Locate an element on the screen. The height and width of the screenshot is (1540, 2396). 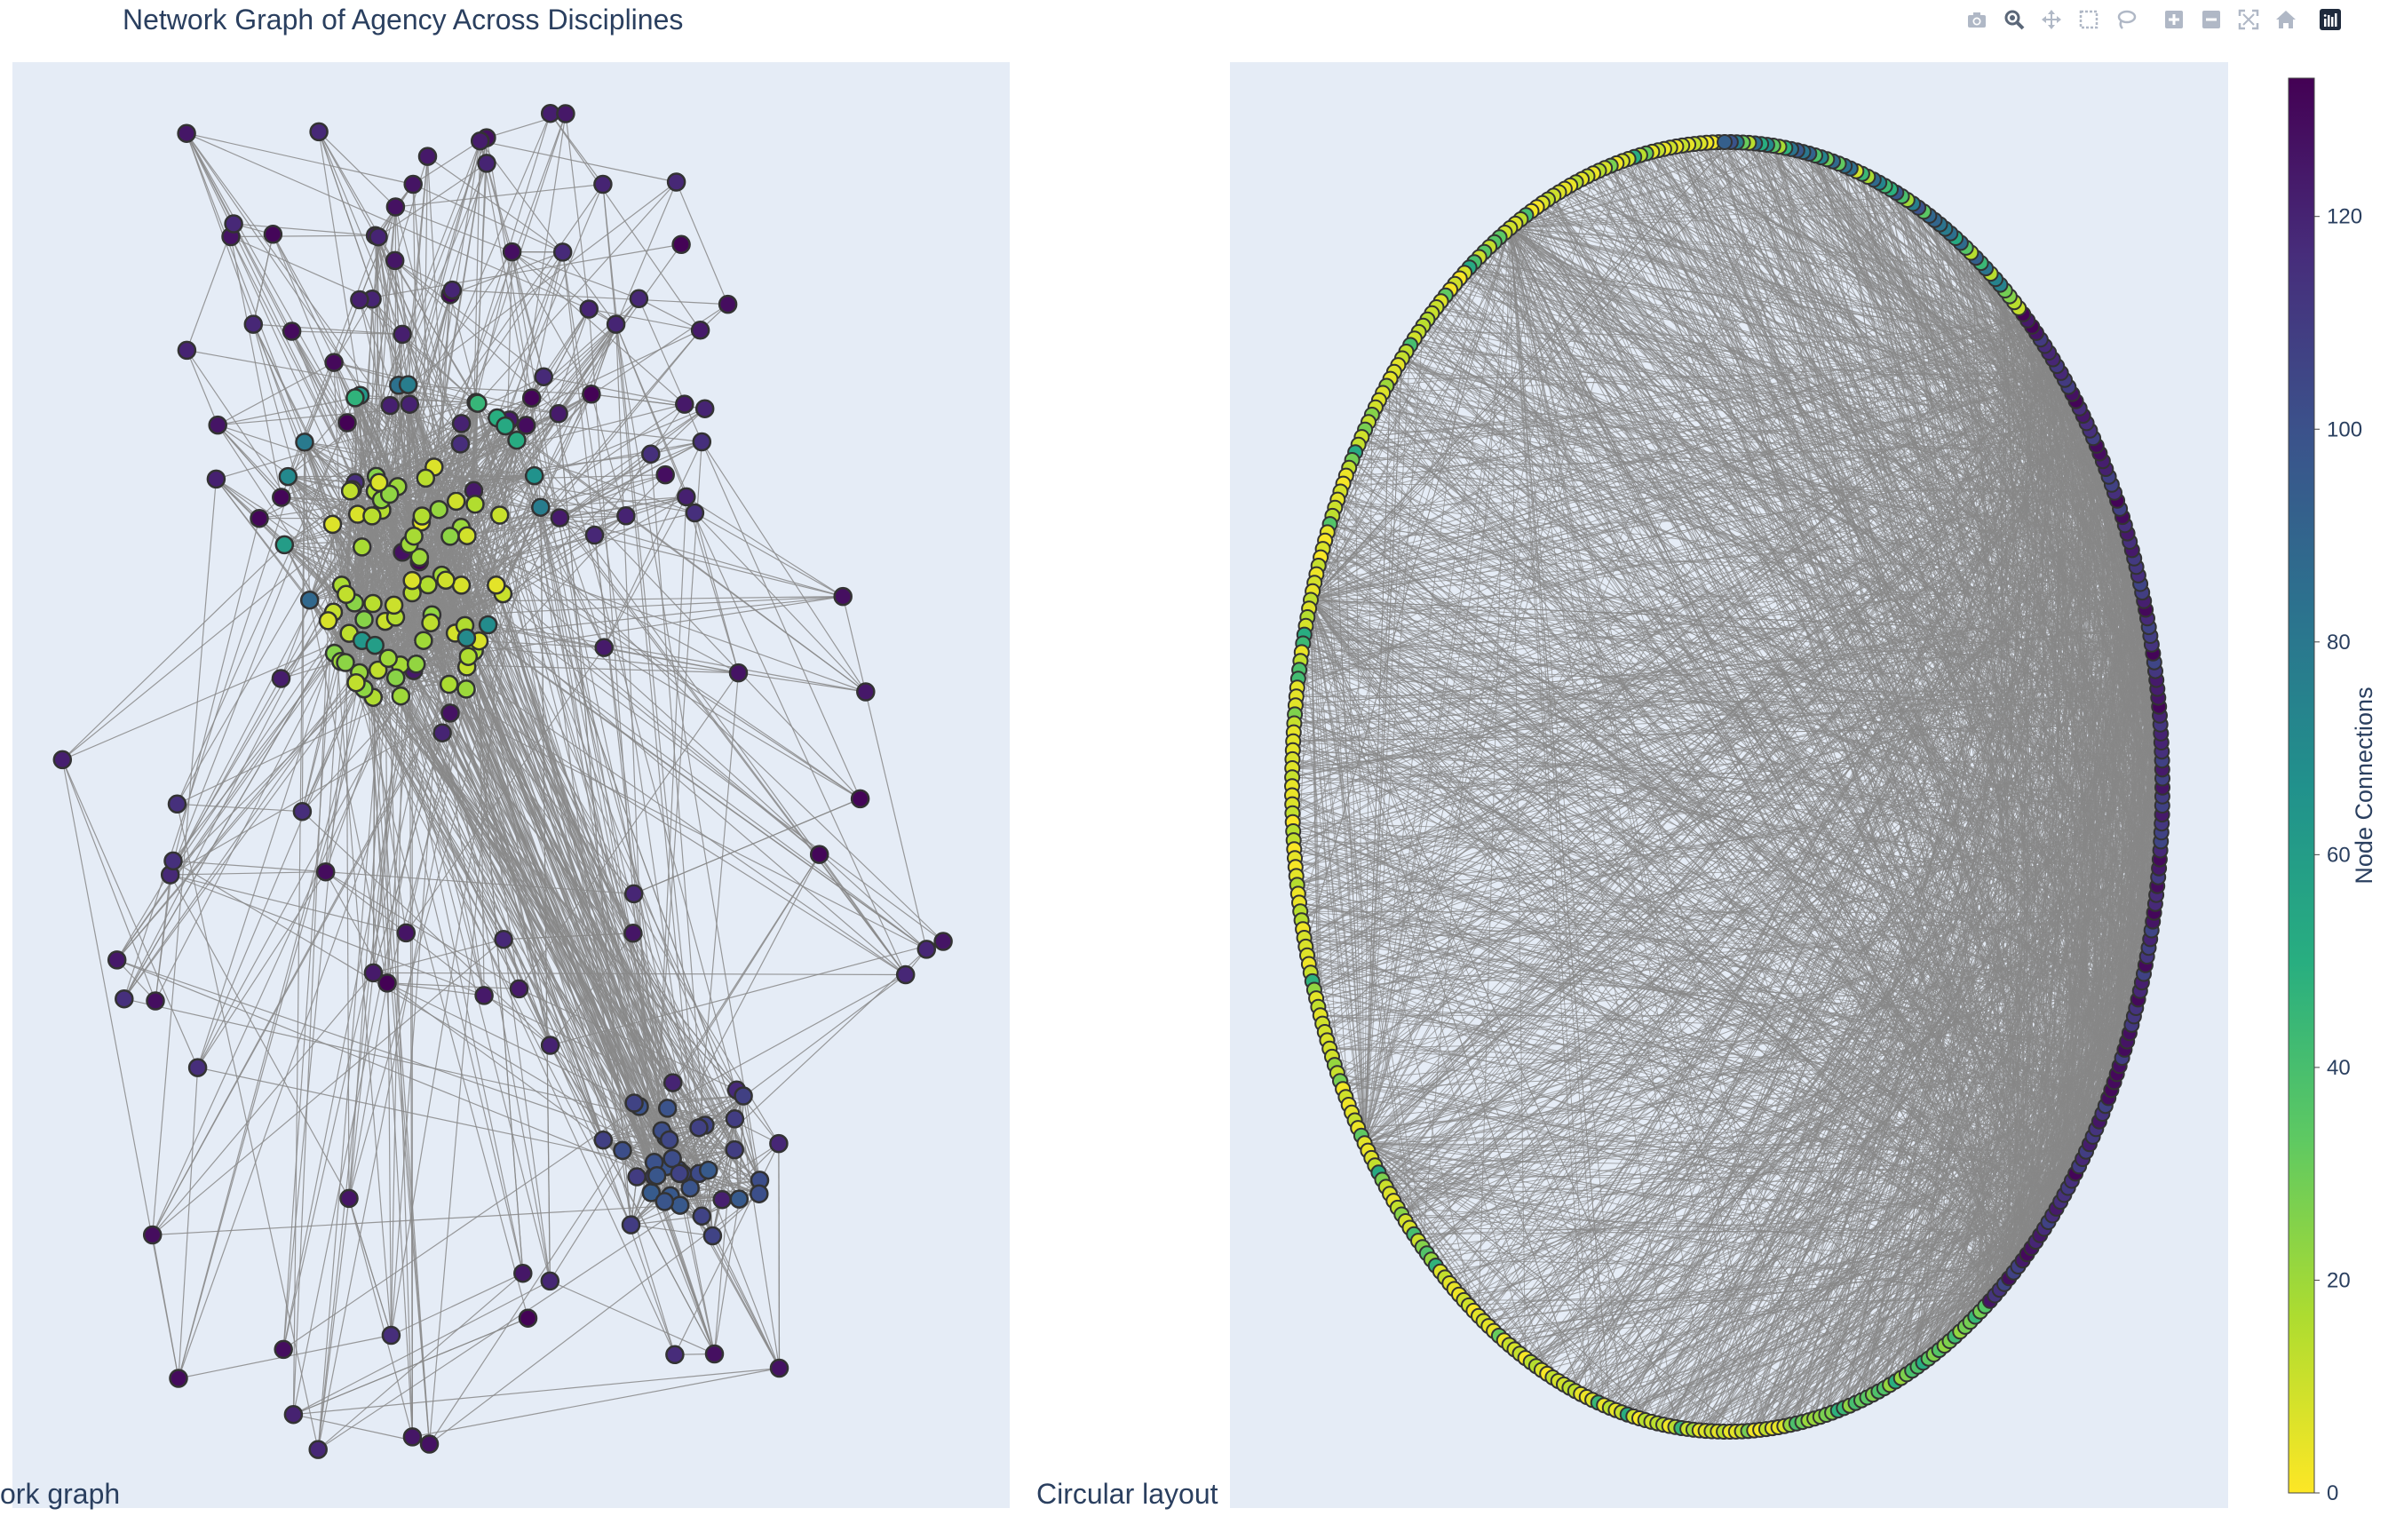
camera-icon is located at coordinates (1977, 20).